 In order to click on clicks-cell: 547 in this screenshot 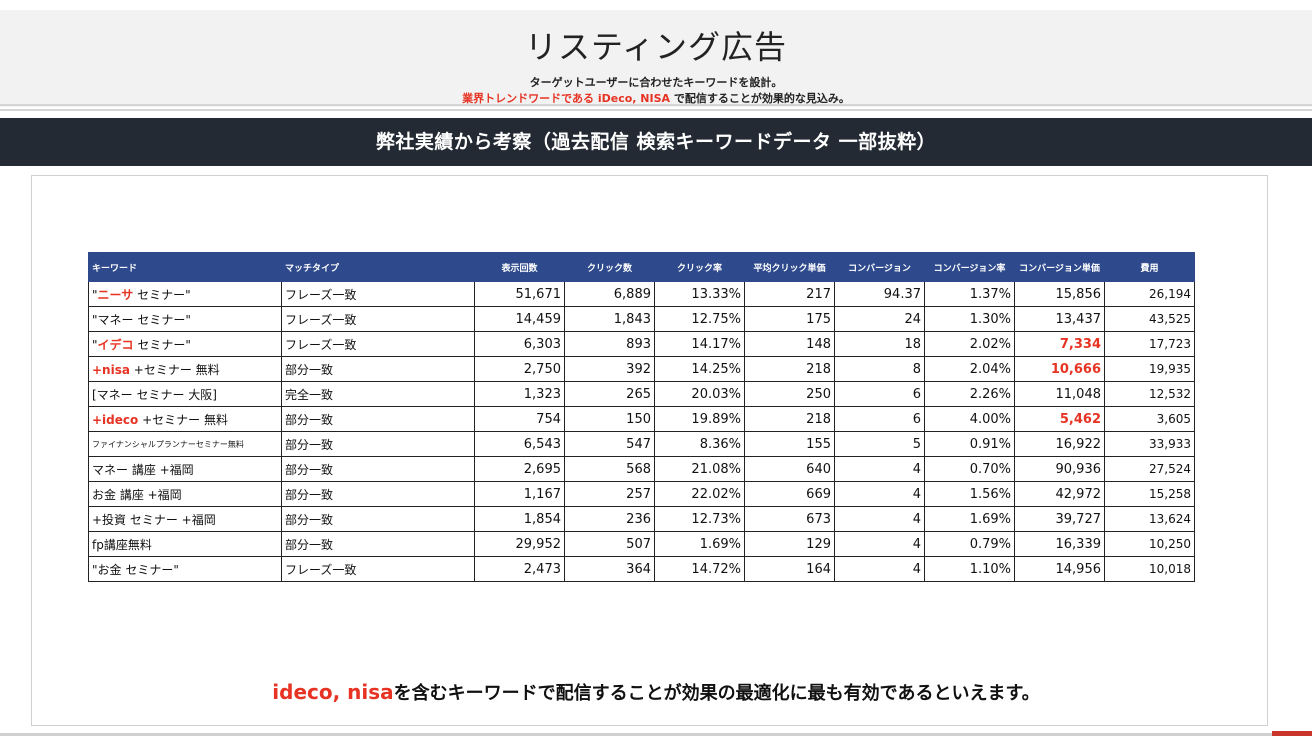, I will do `click(609, 444)`.